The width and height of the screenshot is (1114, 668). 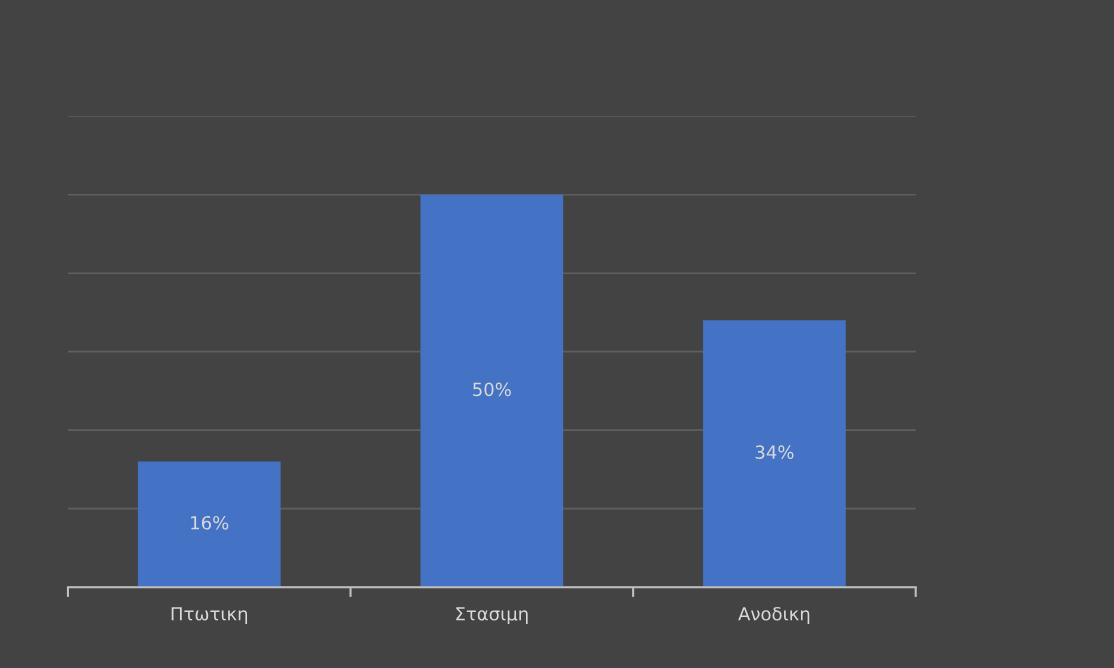 I want to click on data-label: 16%, so click(x=210, y=522).